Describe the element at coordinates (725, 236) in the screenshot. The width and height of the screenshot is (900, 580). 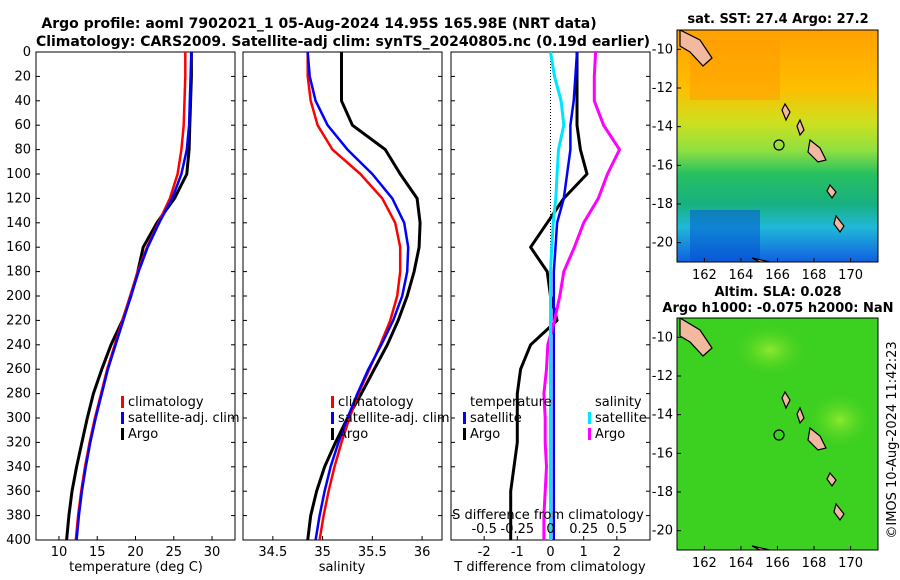
I see `sst-cool-patch` at that location.